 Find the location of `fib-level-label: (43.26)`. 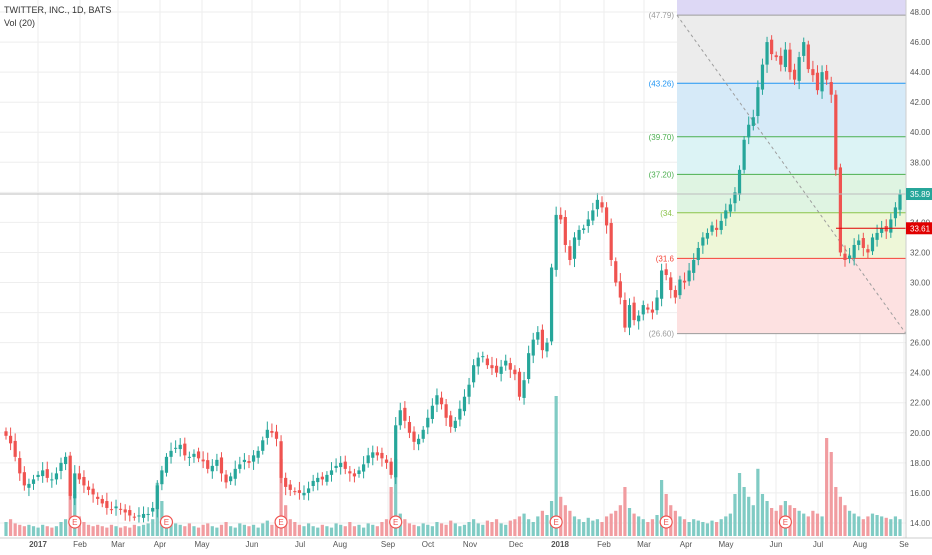

fib-level-label: (43.26) is located at coordinates (662, 83).